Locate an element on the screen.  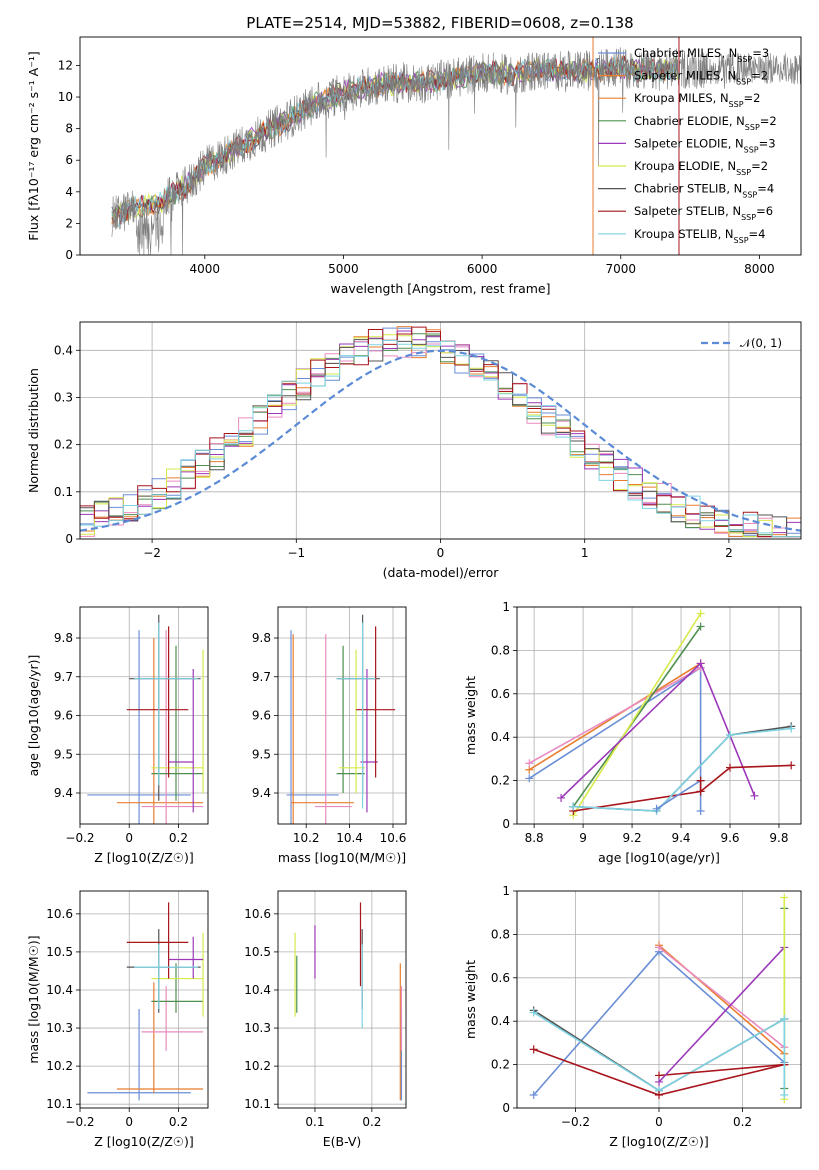
legend-label: Kroupa MILES, NSSP=2 is located at coordinates (697, 100).